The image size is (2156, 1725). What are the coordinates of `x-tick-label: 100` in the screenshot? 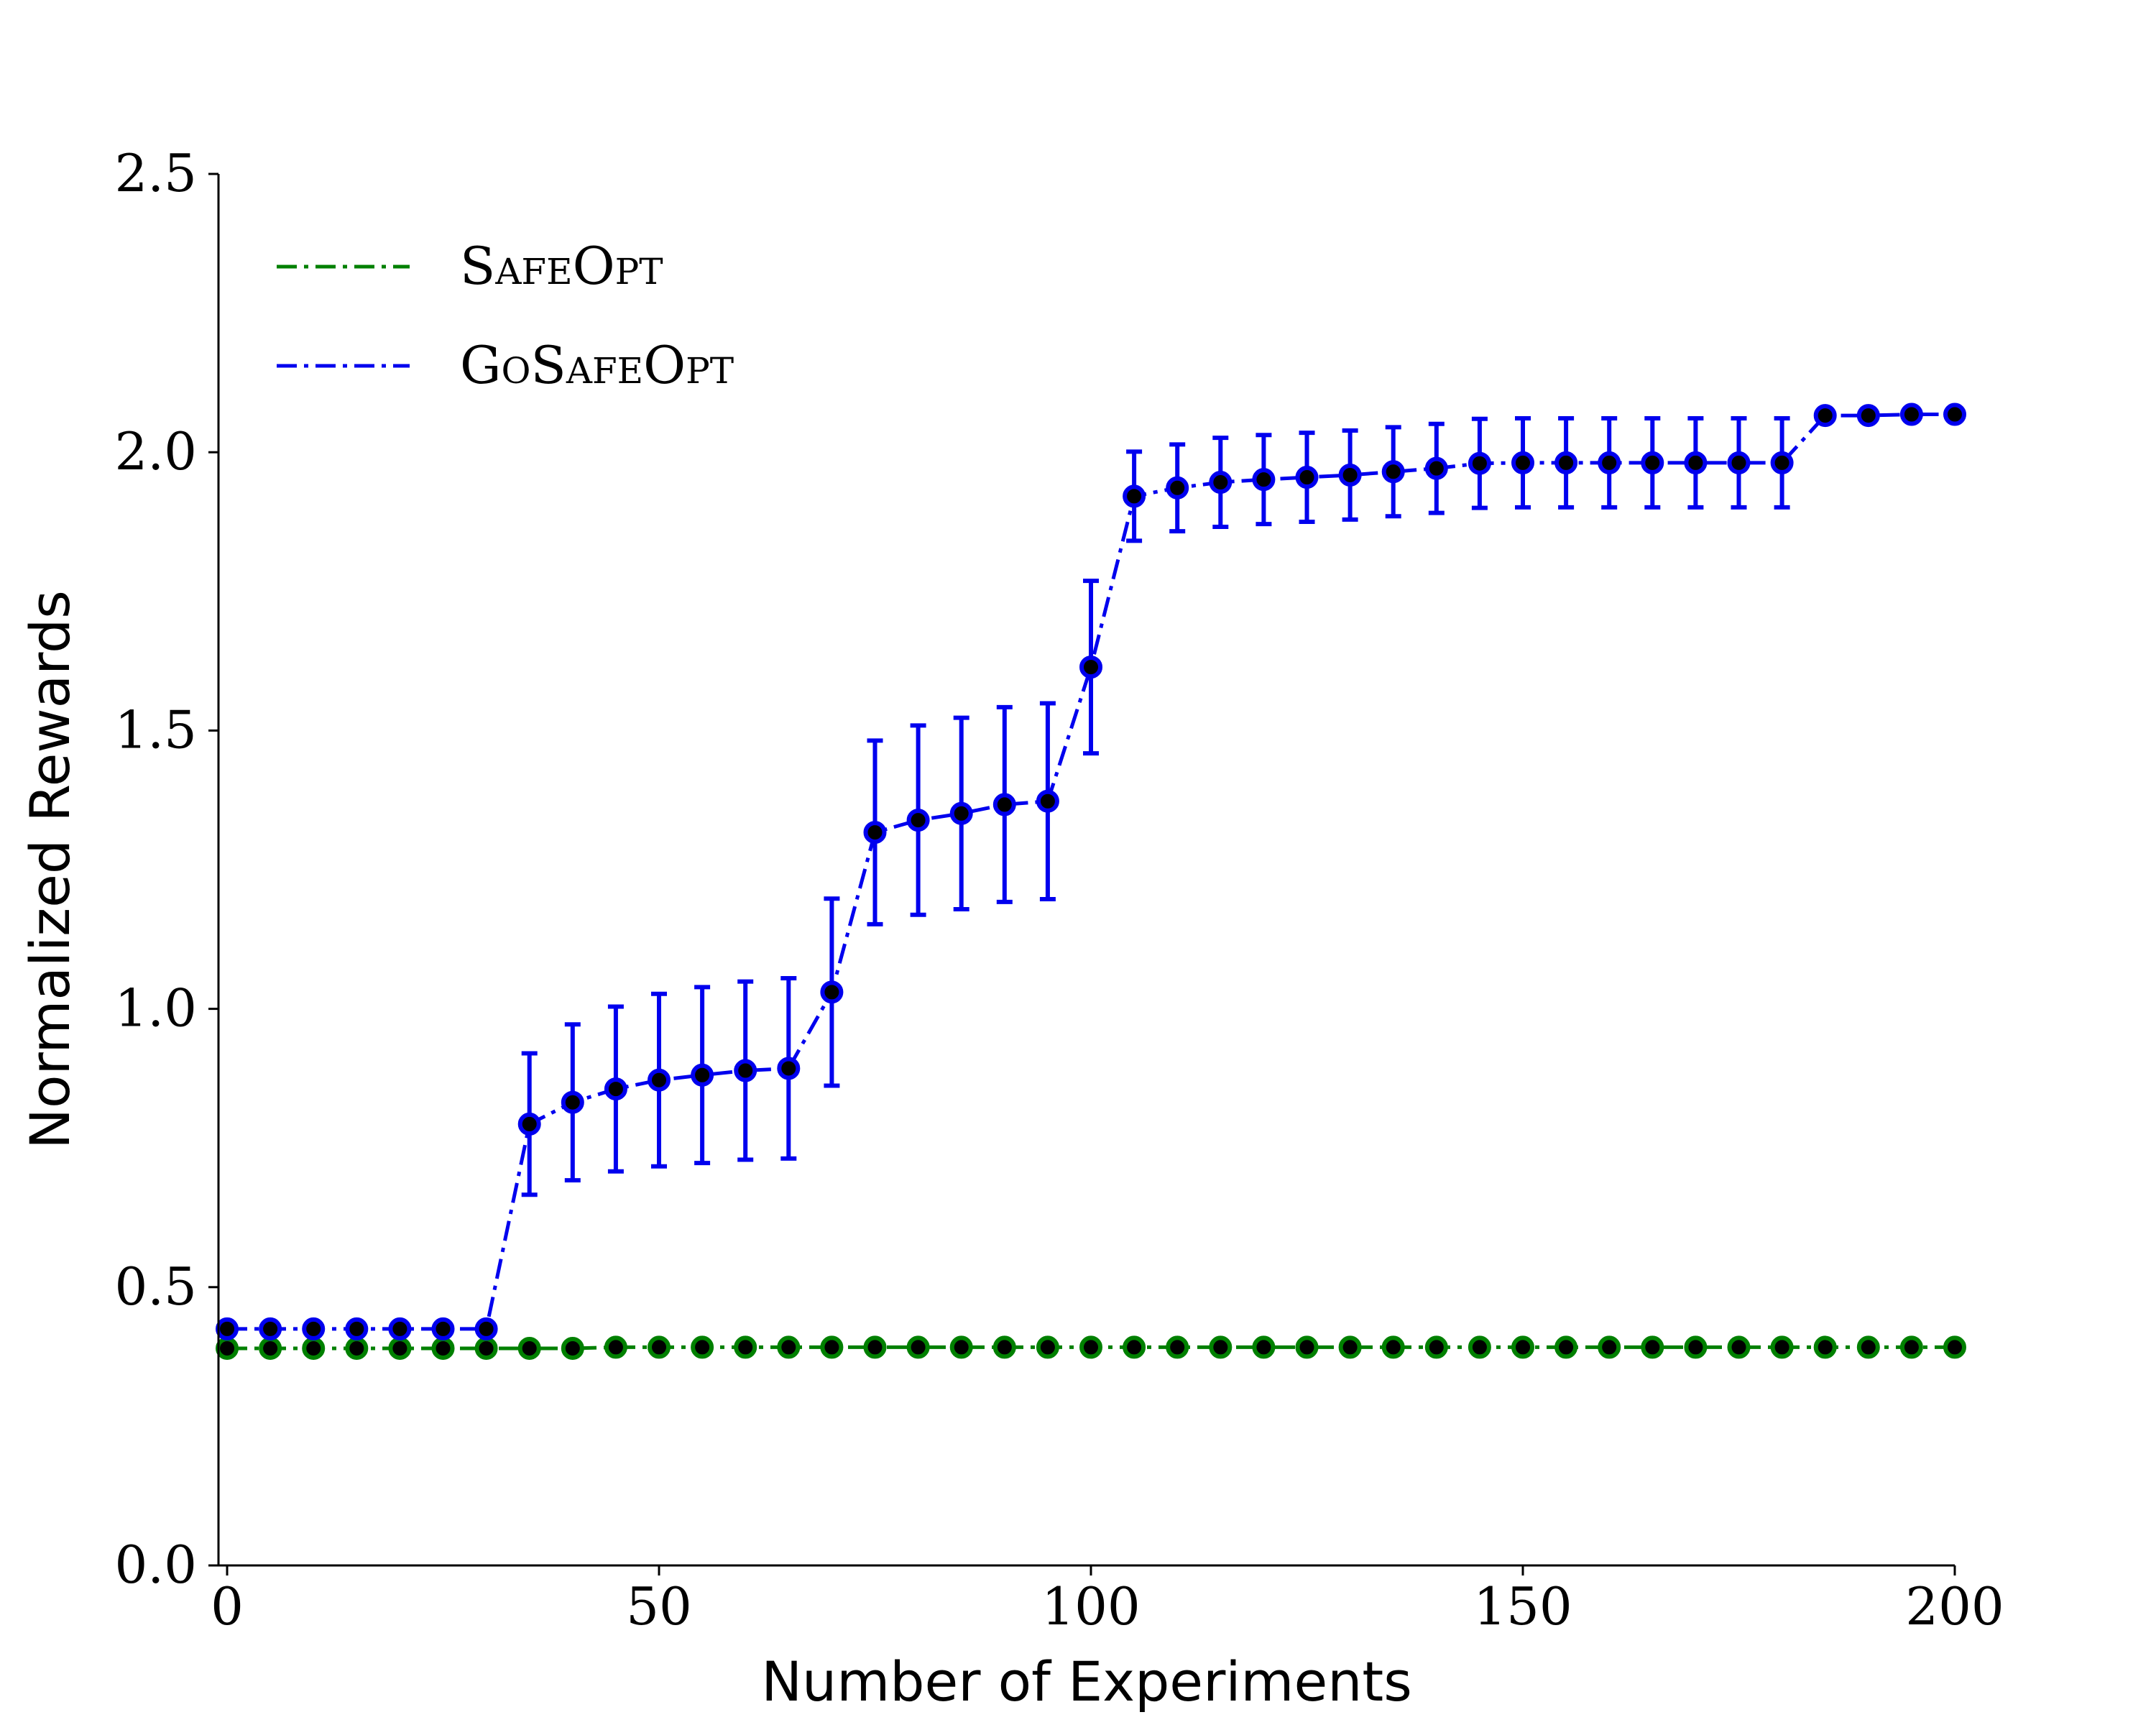 It's located at (1090, 1606).